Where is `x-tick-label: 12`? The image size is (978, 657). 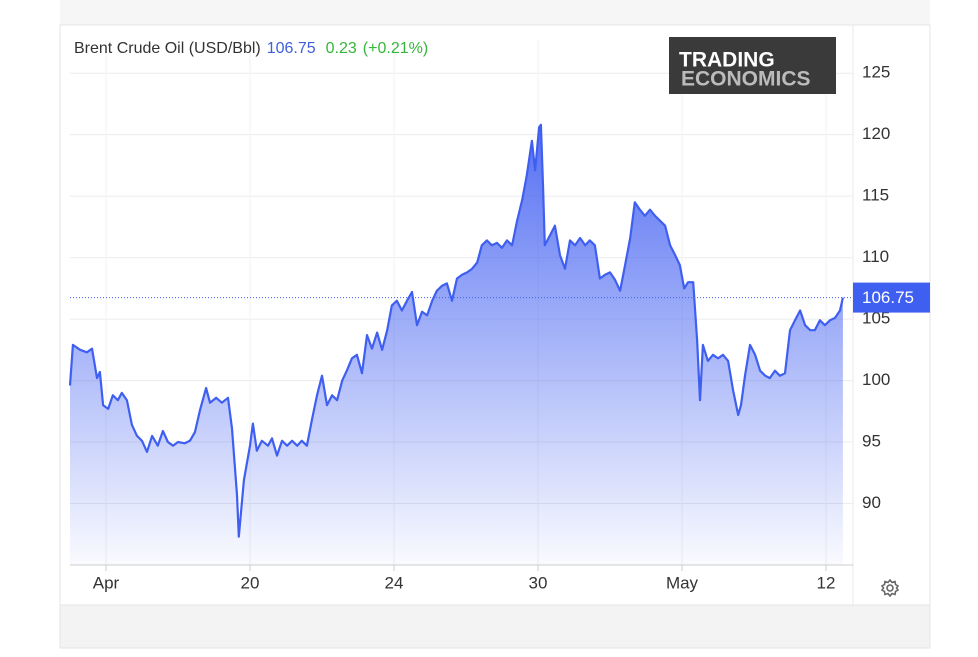 x-tick-label: 12 is located at coordinates (826, 582).